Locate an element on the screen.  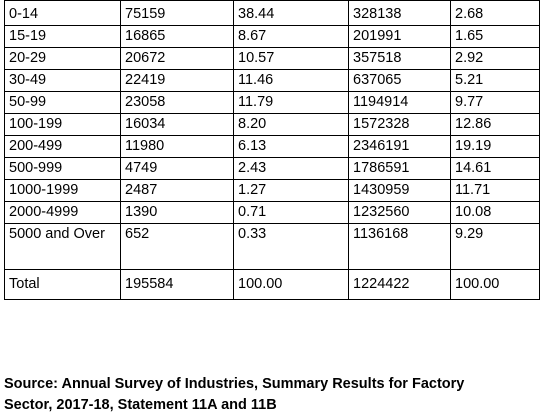
table-cell: 5000 and Over is located at coordinates (62, 246).